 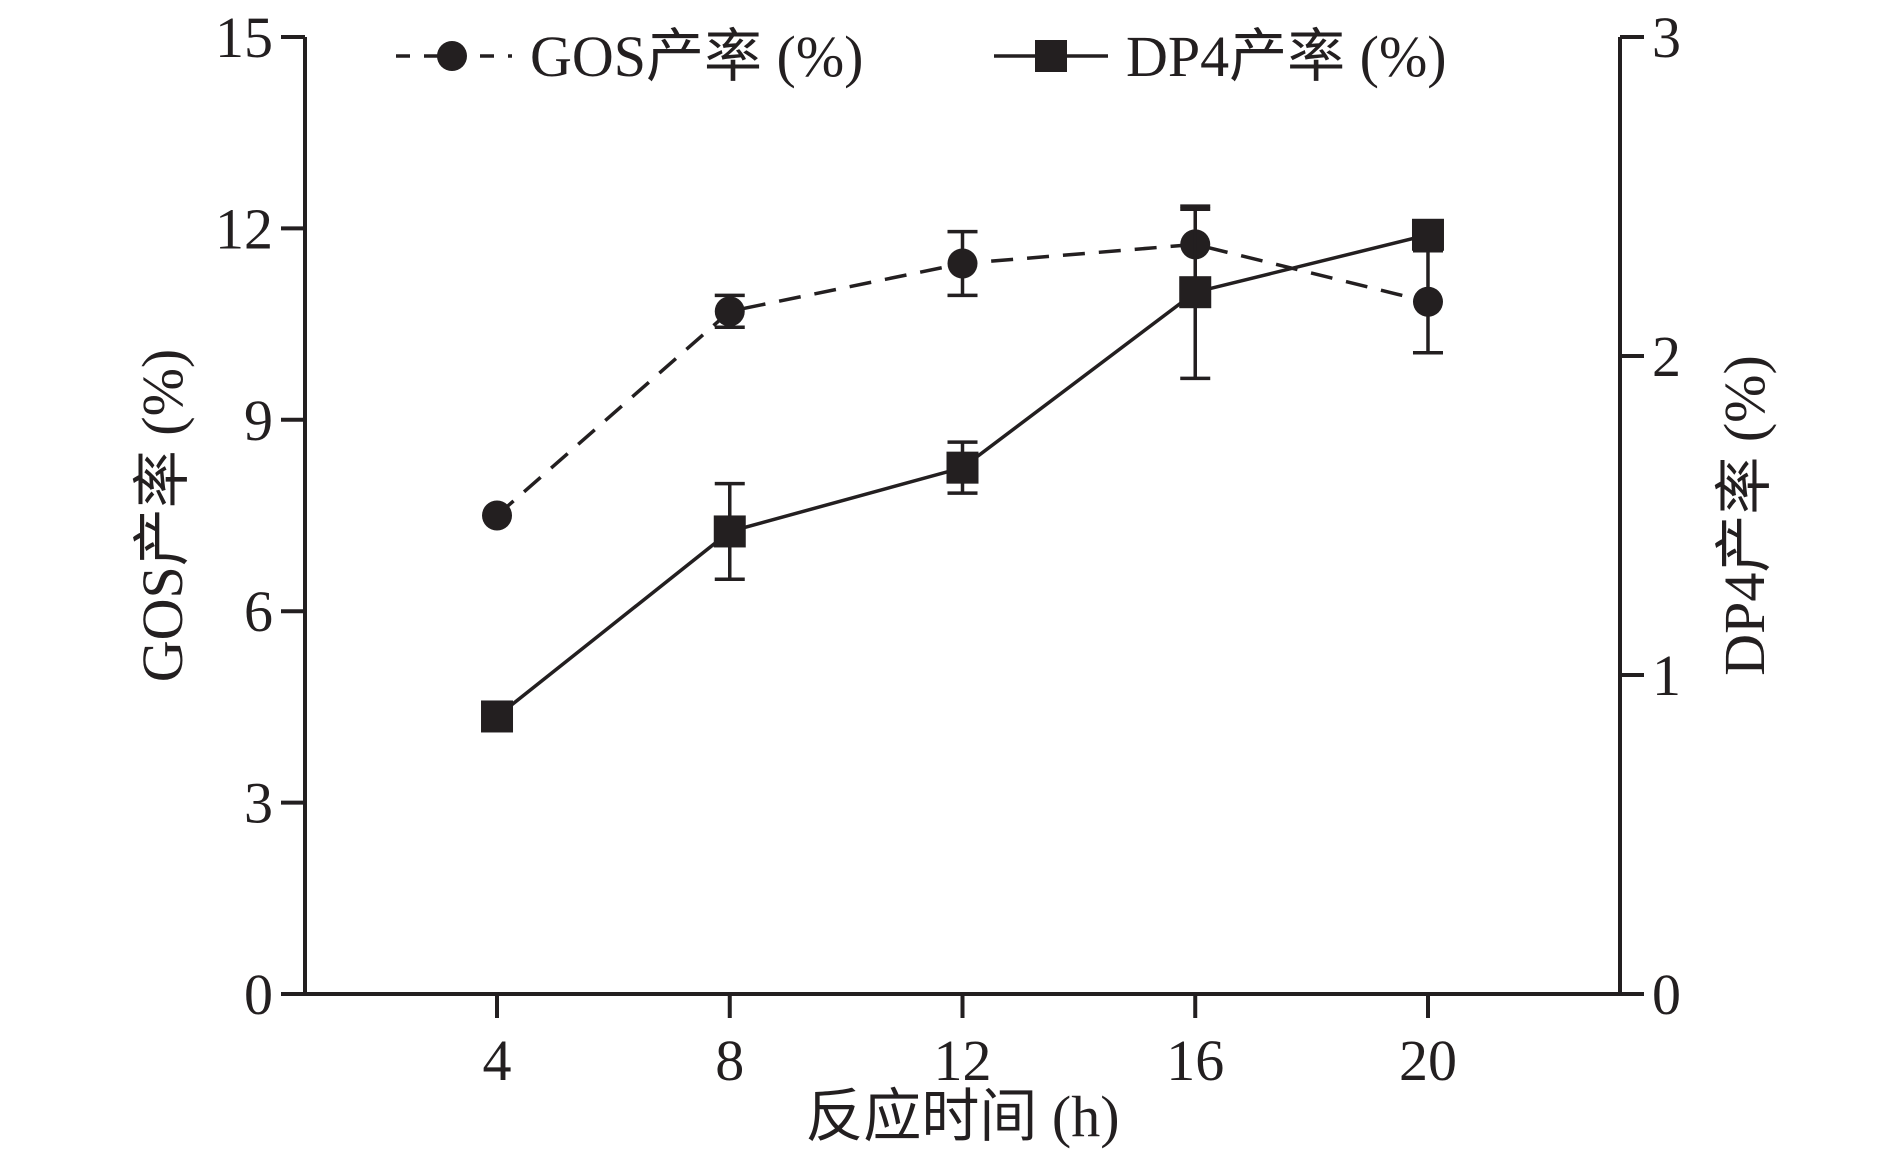 I want to click on right-y-tick-label: 1, so click(x=1666, y=675).